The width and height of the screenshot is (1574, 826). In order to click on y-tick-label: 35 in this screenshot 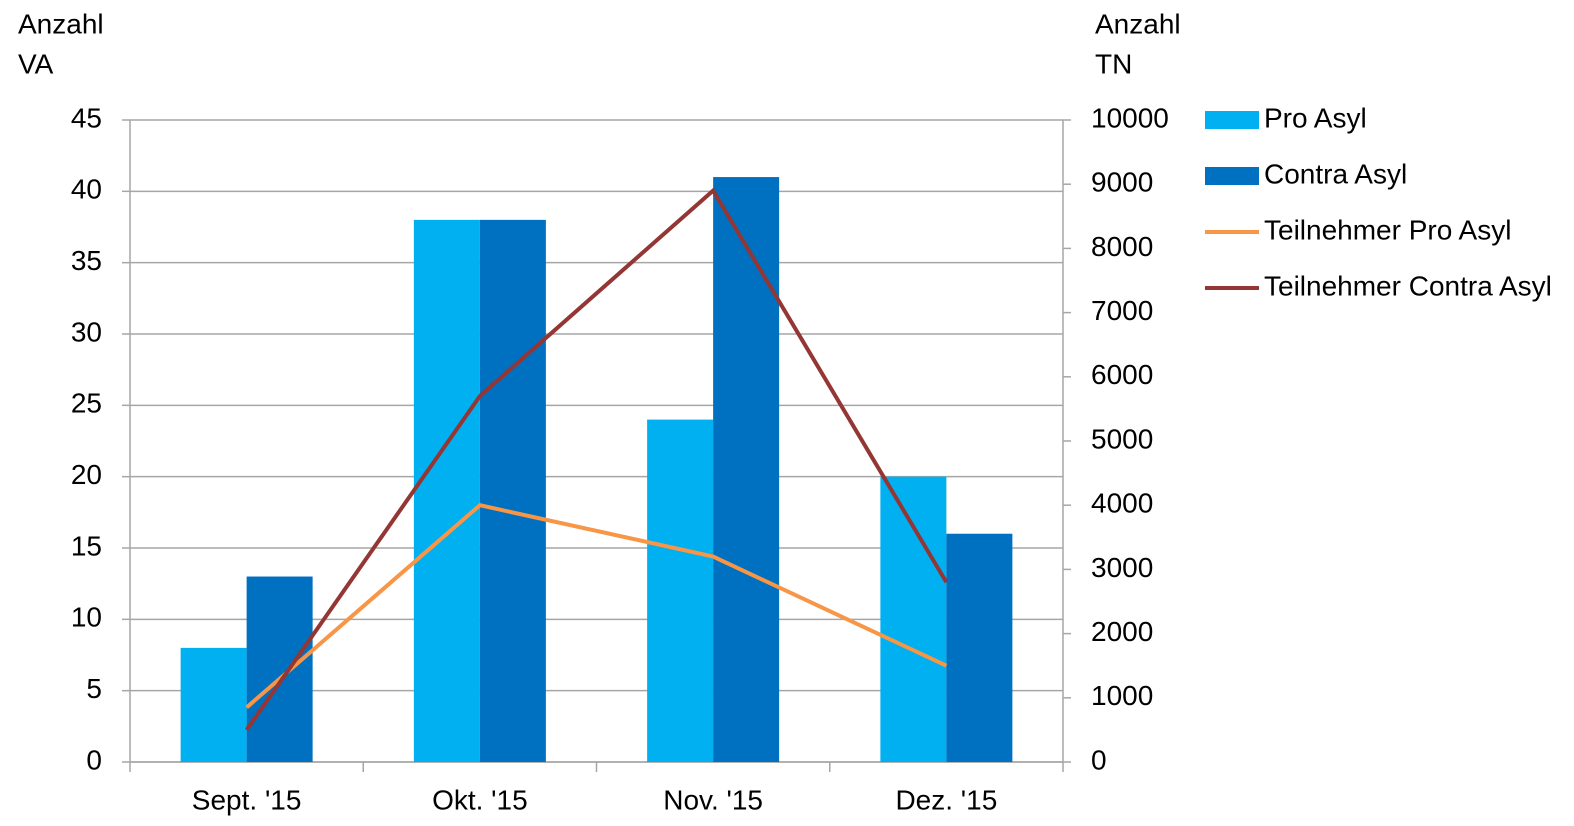, I will do `click(86, 260)`.